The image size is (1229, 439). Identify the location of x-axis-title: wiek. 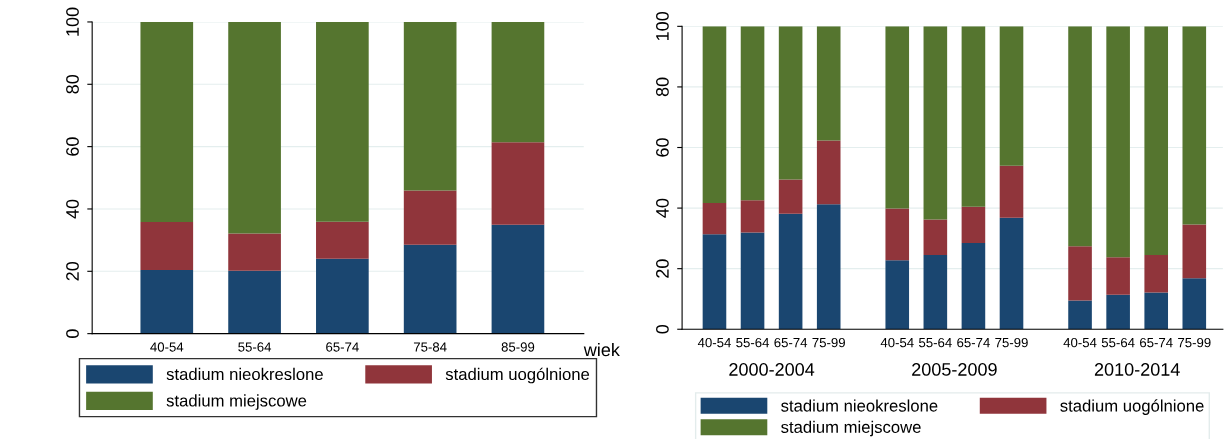
(601, 349).